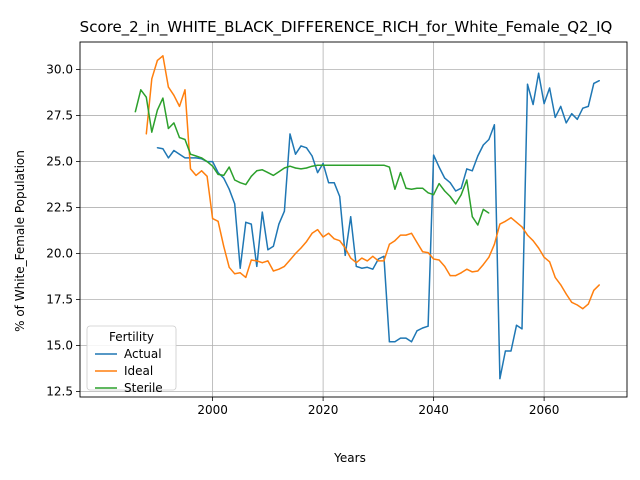  What do you see at coordinates (544, 410) in the screenshot?
I see `x-tick-label: 2060` at bounding box center [544, 410].